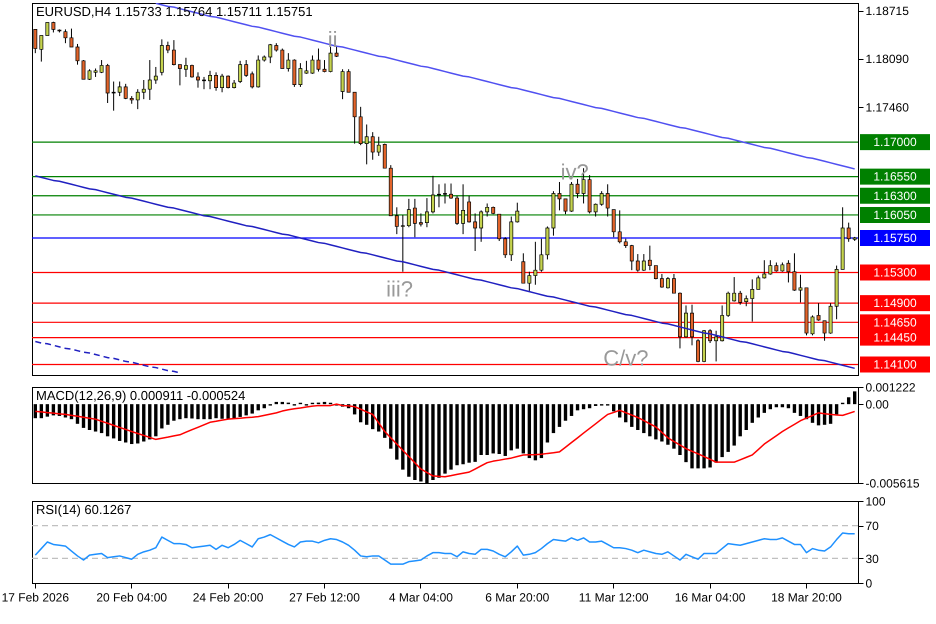  What do you see at coordinates (710, 597) in the screenshot?
I see `x-tick-label: 16 Mar 04:00` at bounding box center [710, 597].